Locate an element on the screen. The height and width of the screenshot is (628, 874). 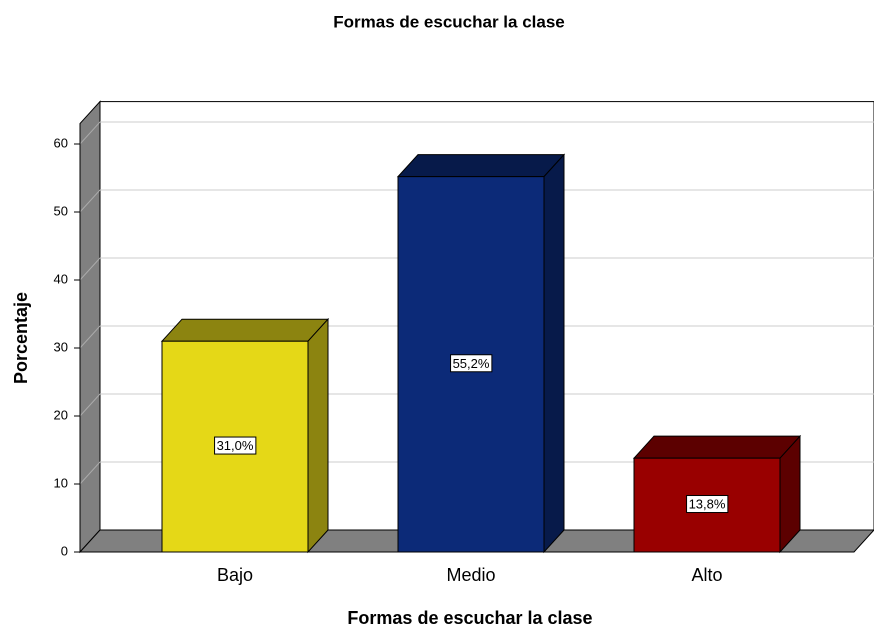
y-tick-label: 30 is located at coordinates (61, 346).